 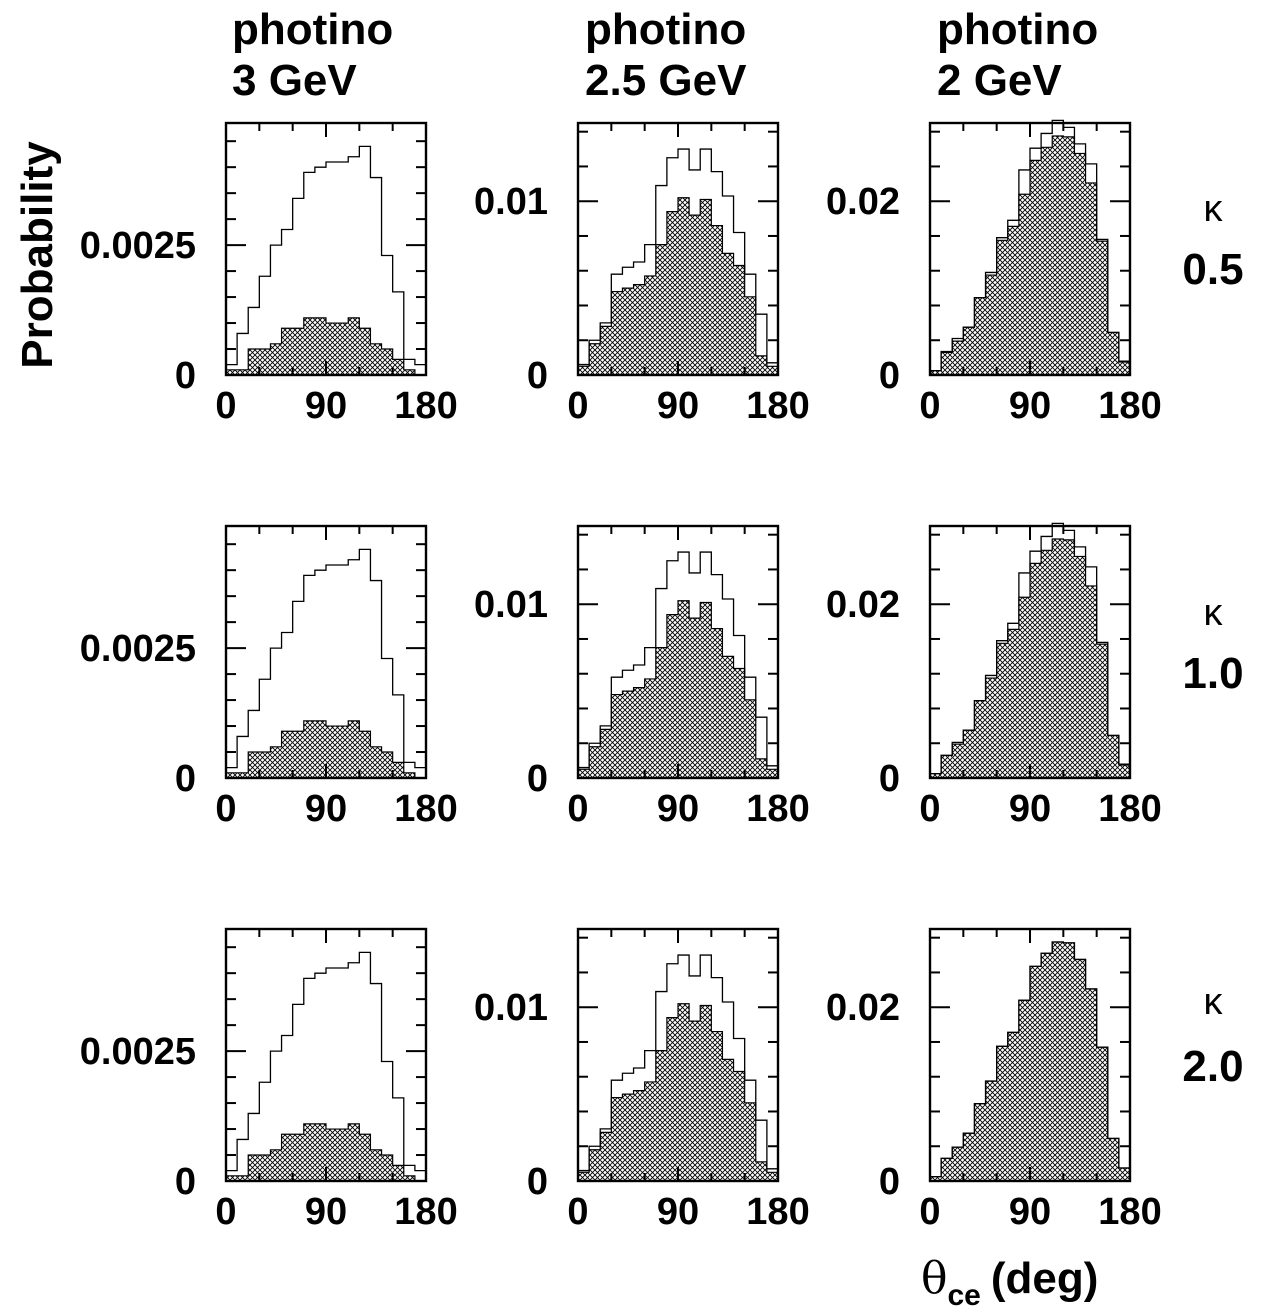 What do you see at coordinates (964, 1295) in the screenshot?
I see `x-axis-label-subscript: ce` at bounding box center [964, 1295].